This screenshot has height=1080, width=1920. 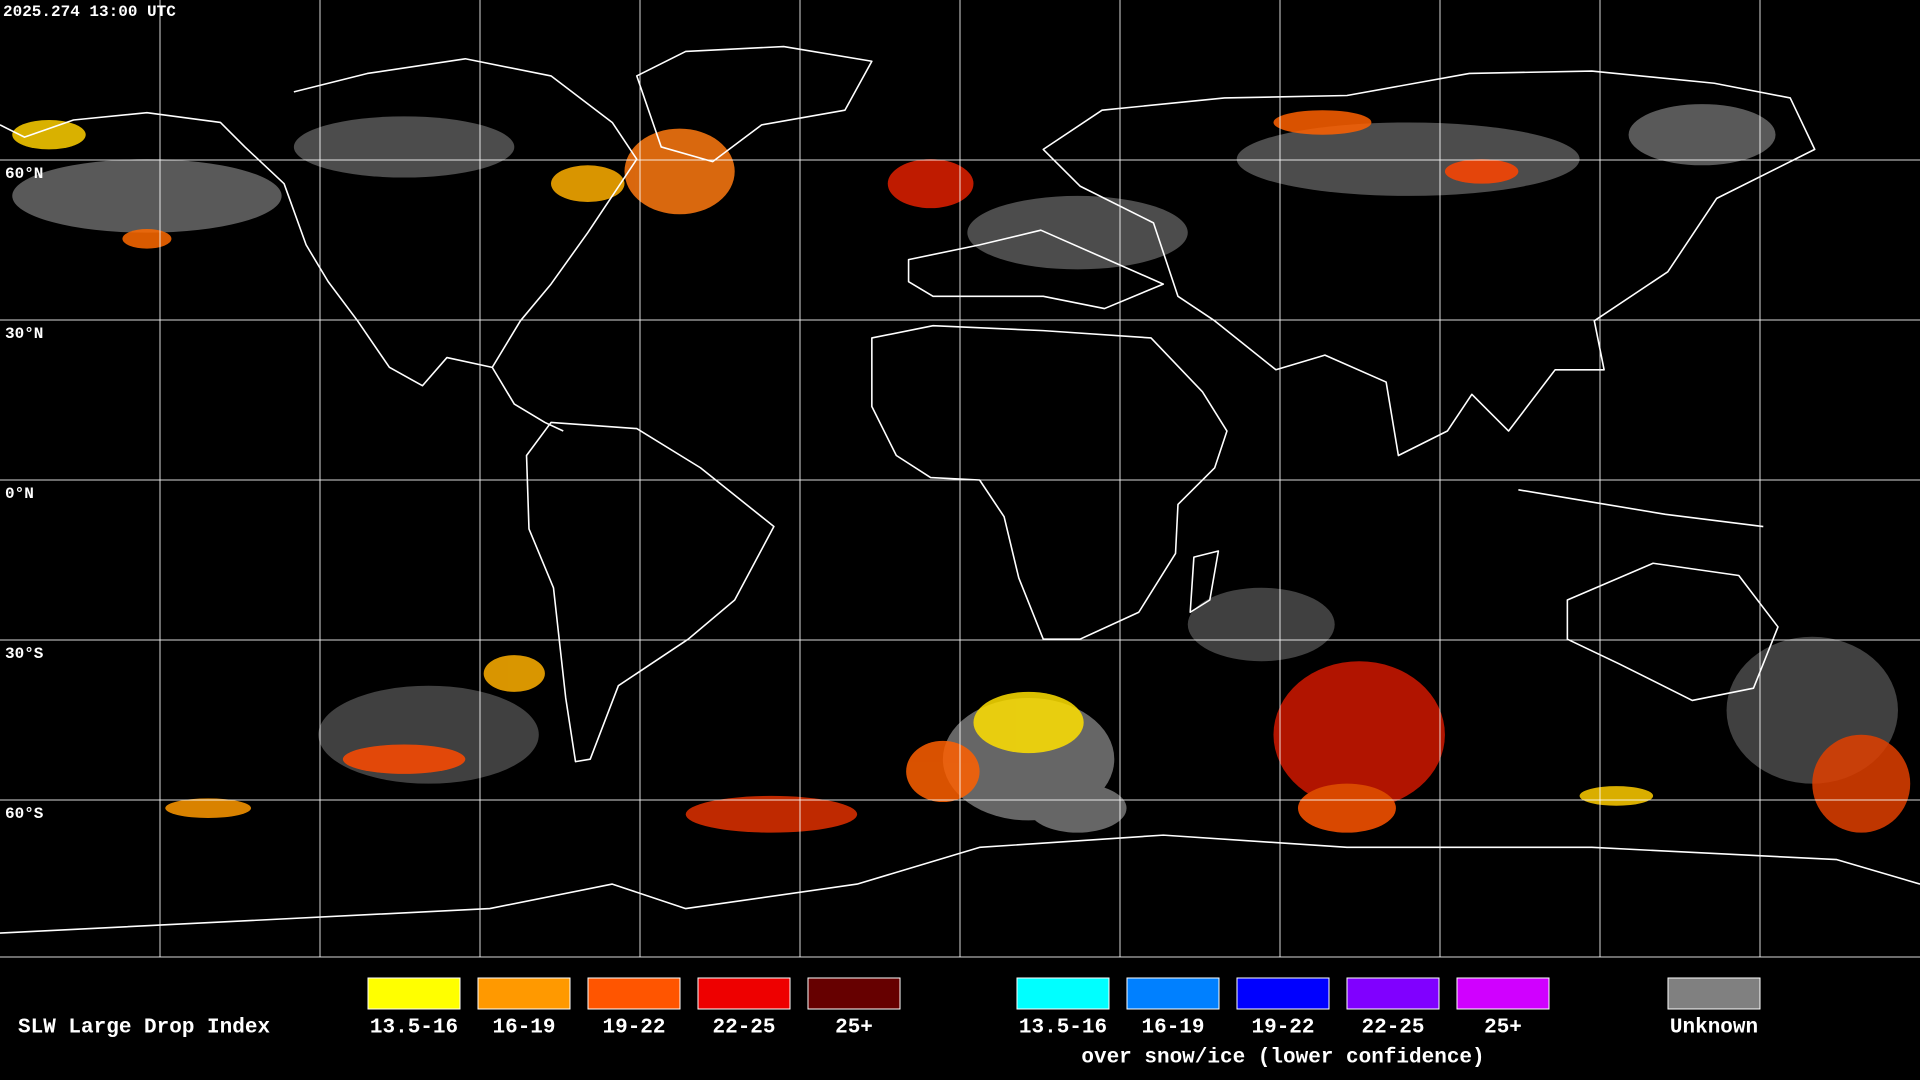 What do you see at coordinates (1282, 1058) in the screenshot?
I see `snow-ice-caption: over snow/ice (lower confidence)` at bounding box center [1282, 1058].